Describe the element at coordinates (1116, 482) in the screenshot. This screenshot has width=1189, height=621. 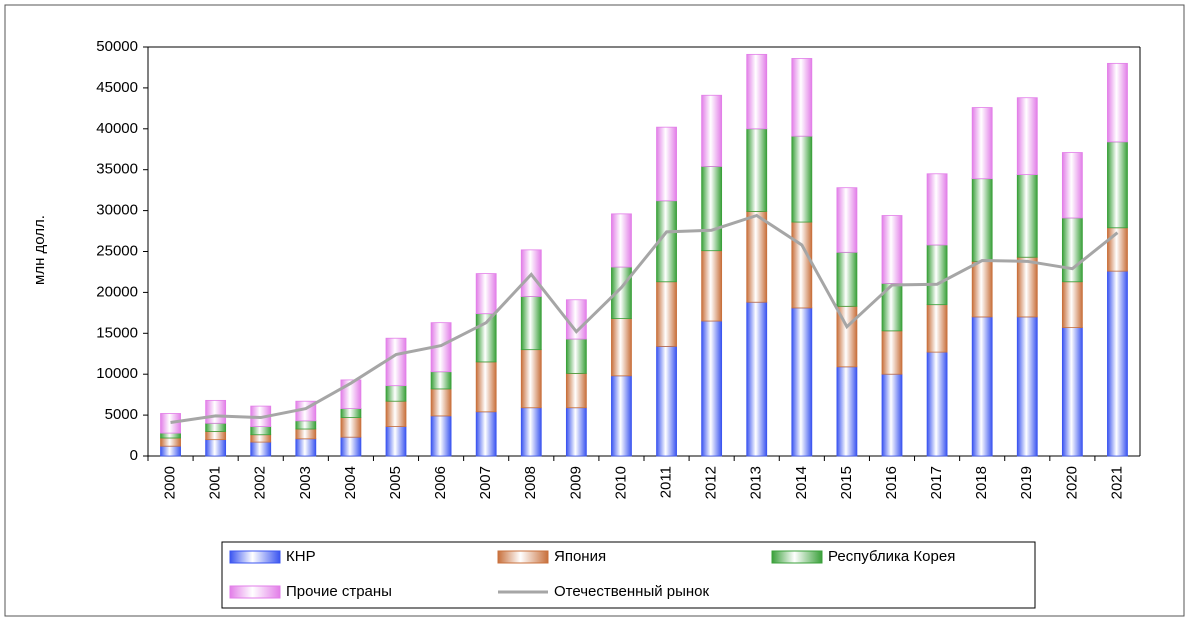
I see `x-tick-label: 2021` at that location.